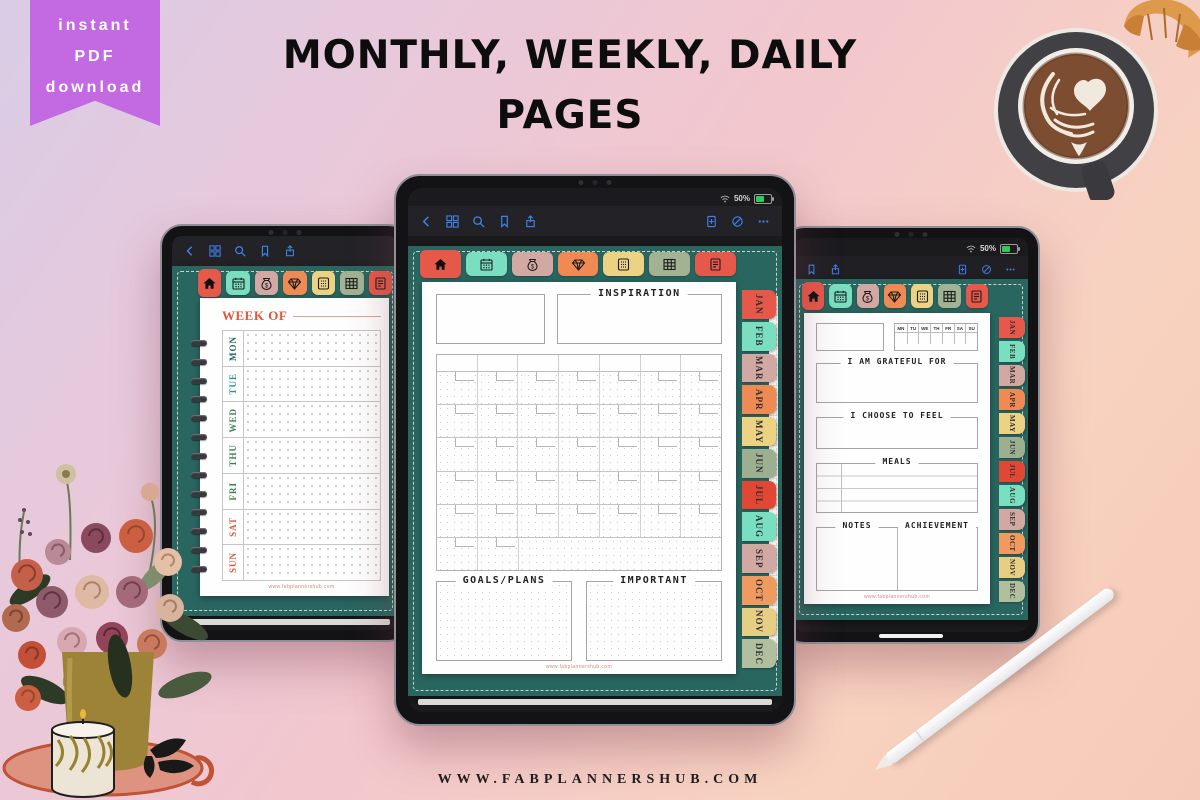 This screenshot has height=800, width=1200. I want to click on meals-box: MEALS, so click(897, 485).